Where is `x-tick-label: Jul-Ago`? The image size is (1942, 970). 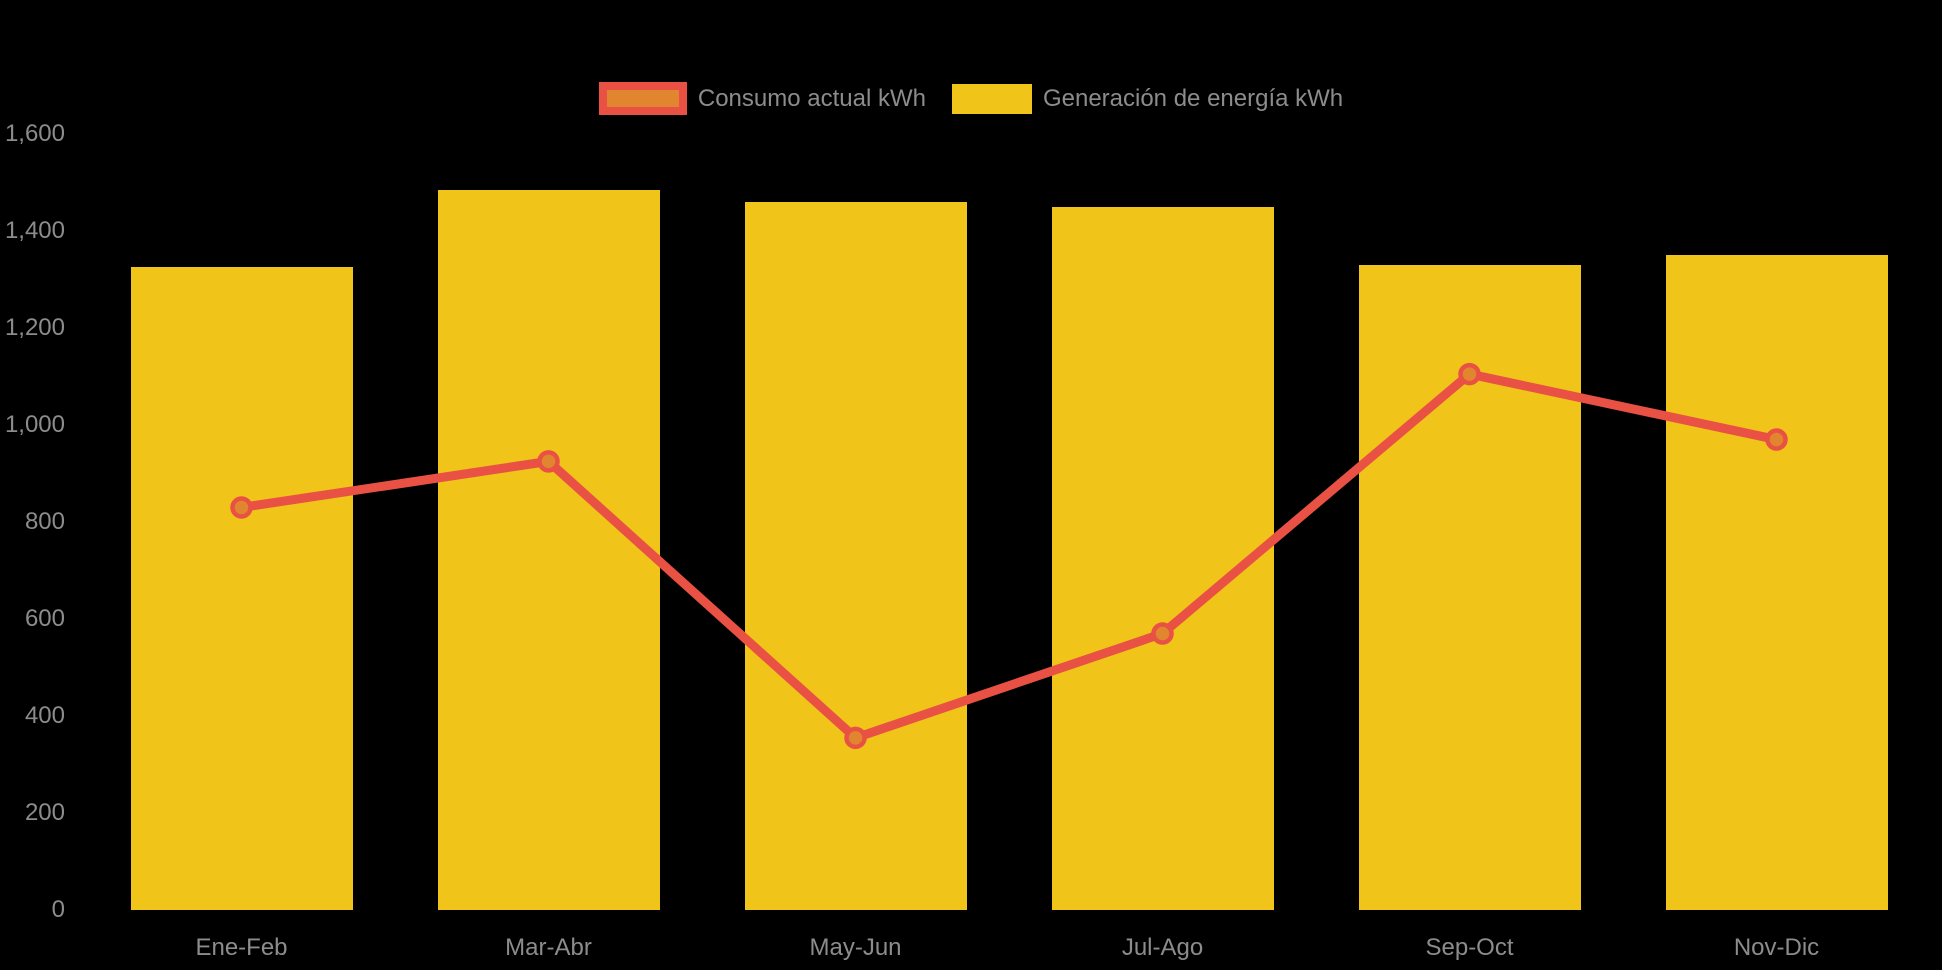
x-tick-label: Jul-Ago is located at coordinates (1162, 947).